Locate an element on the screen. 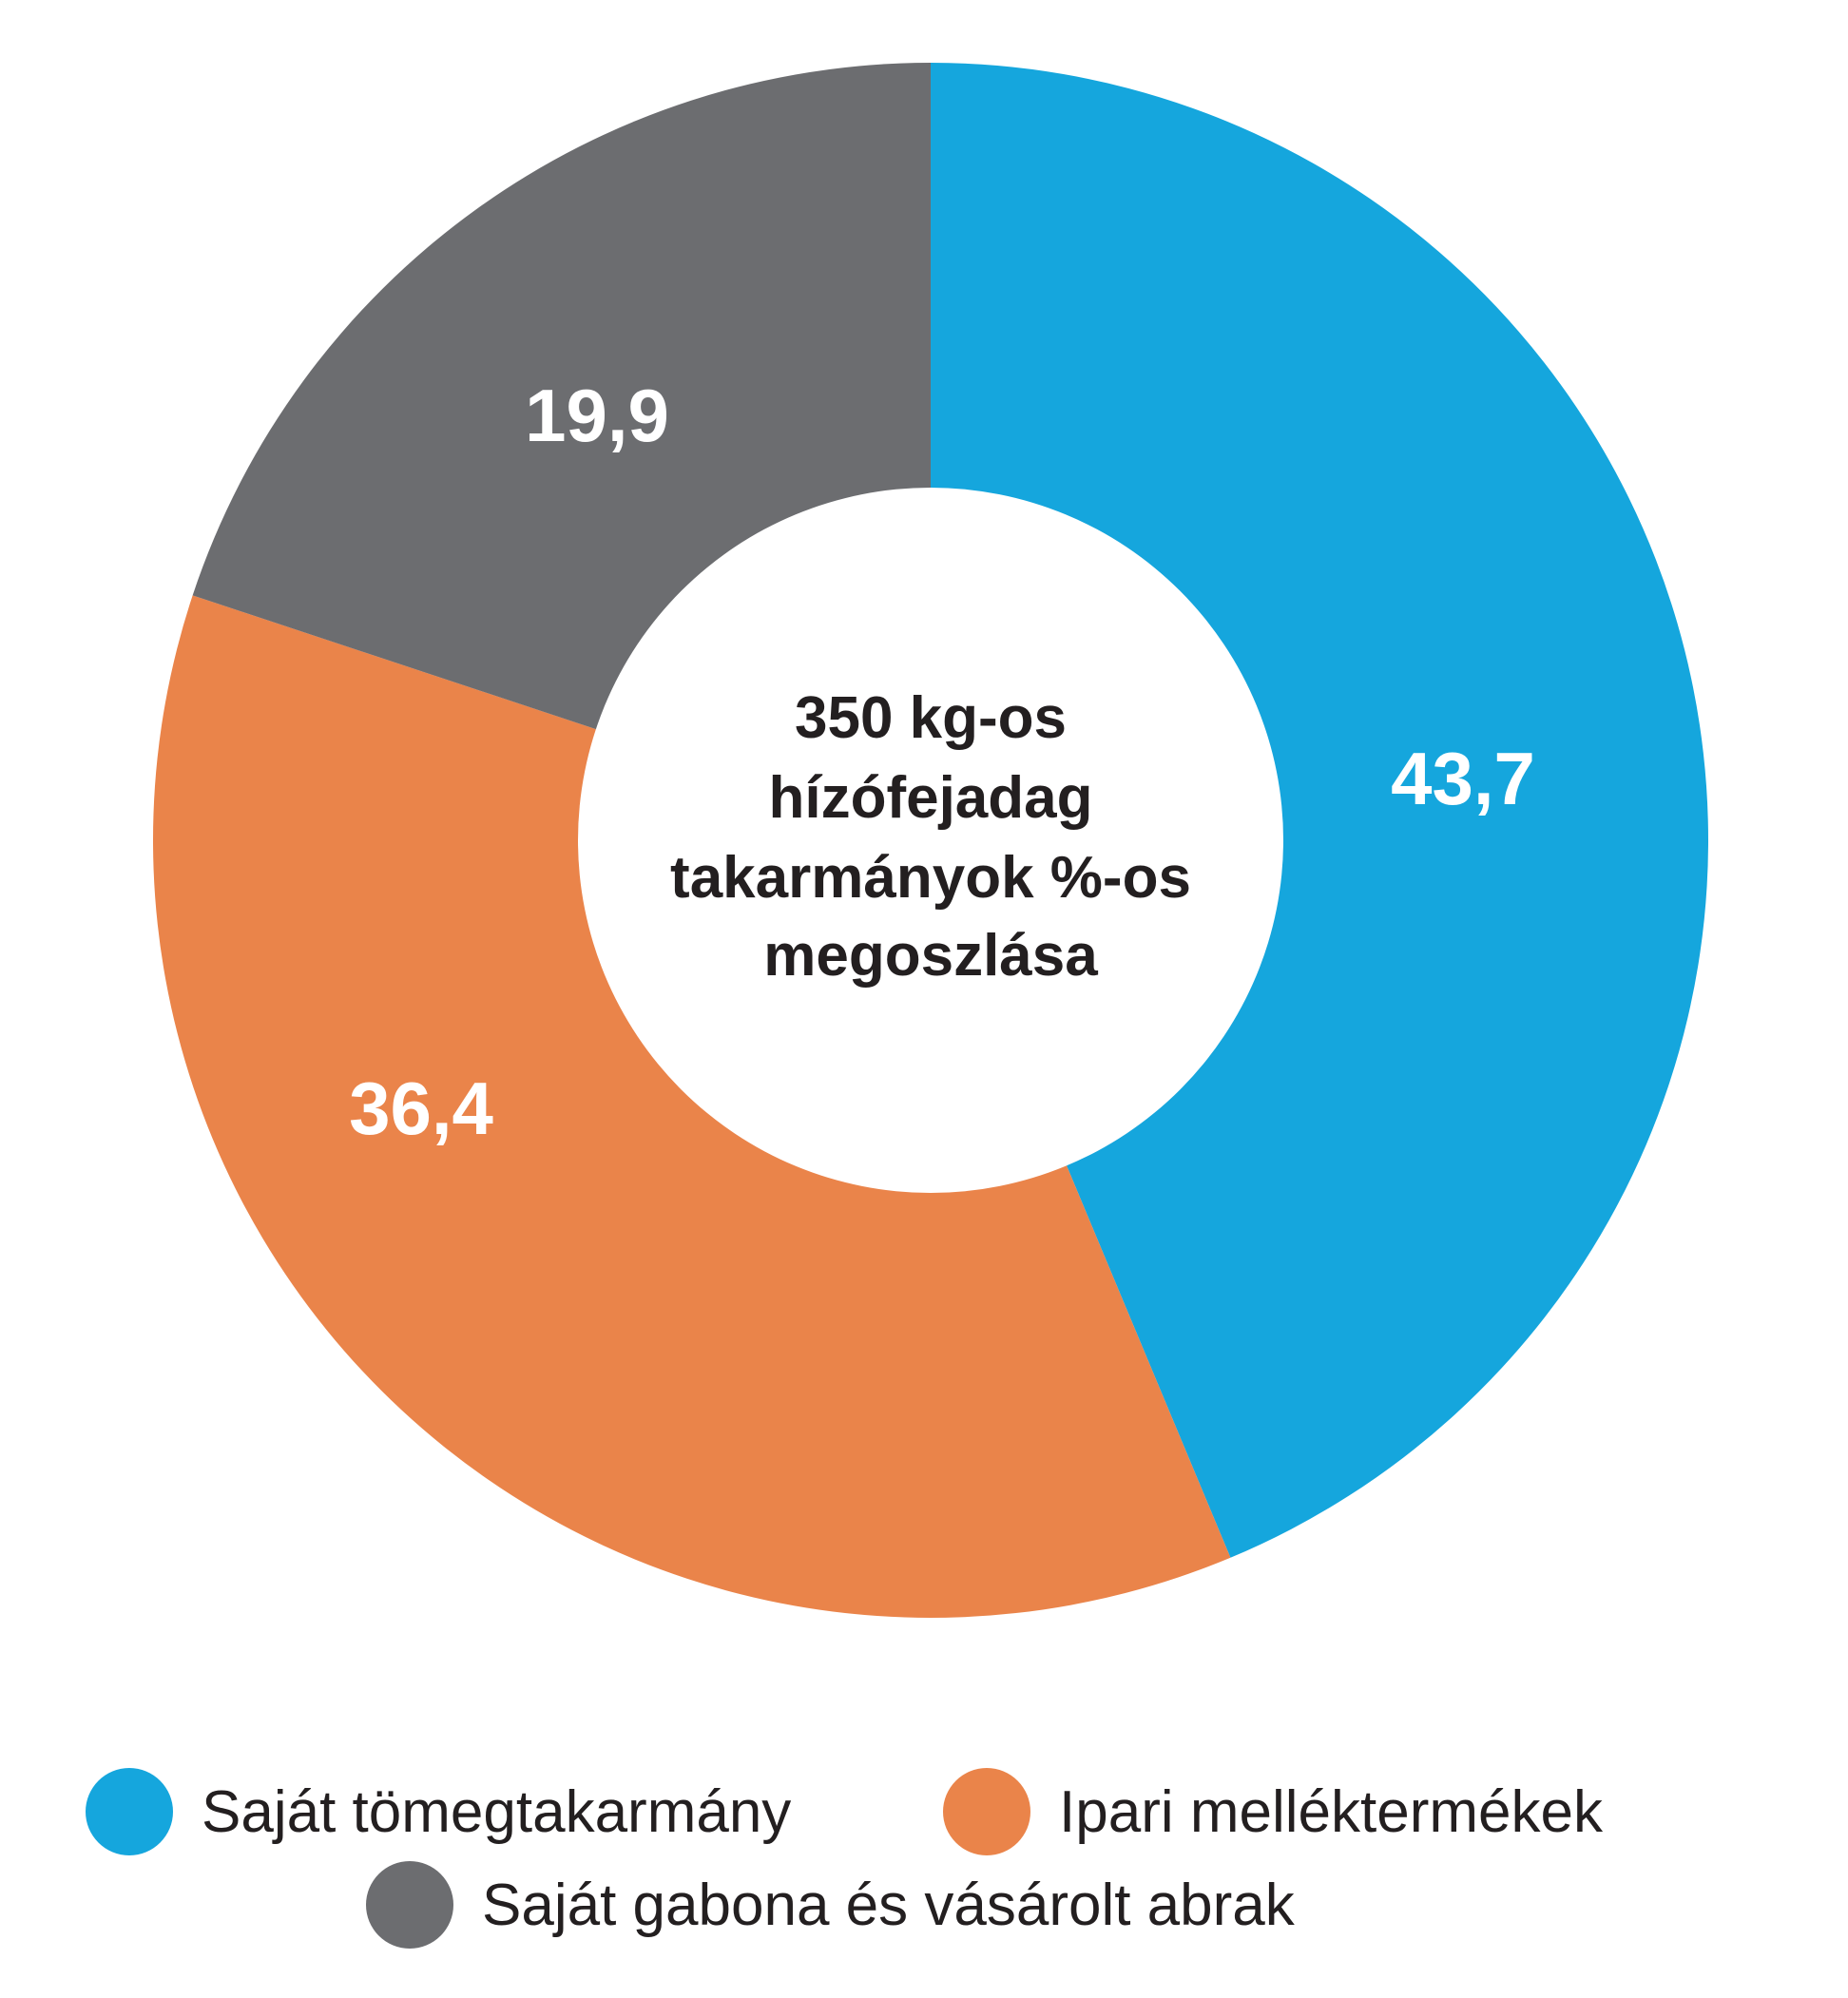 The image size is (1848, 1998). center-title-line-3: takarmányok %-os is located at coordinates (930, 878).